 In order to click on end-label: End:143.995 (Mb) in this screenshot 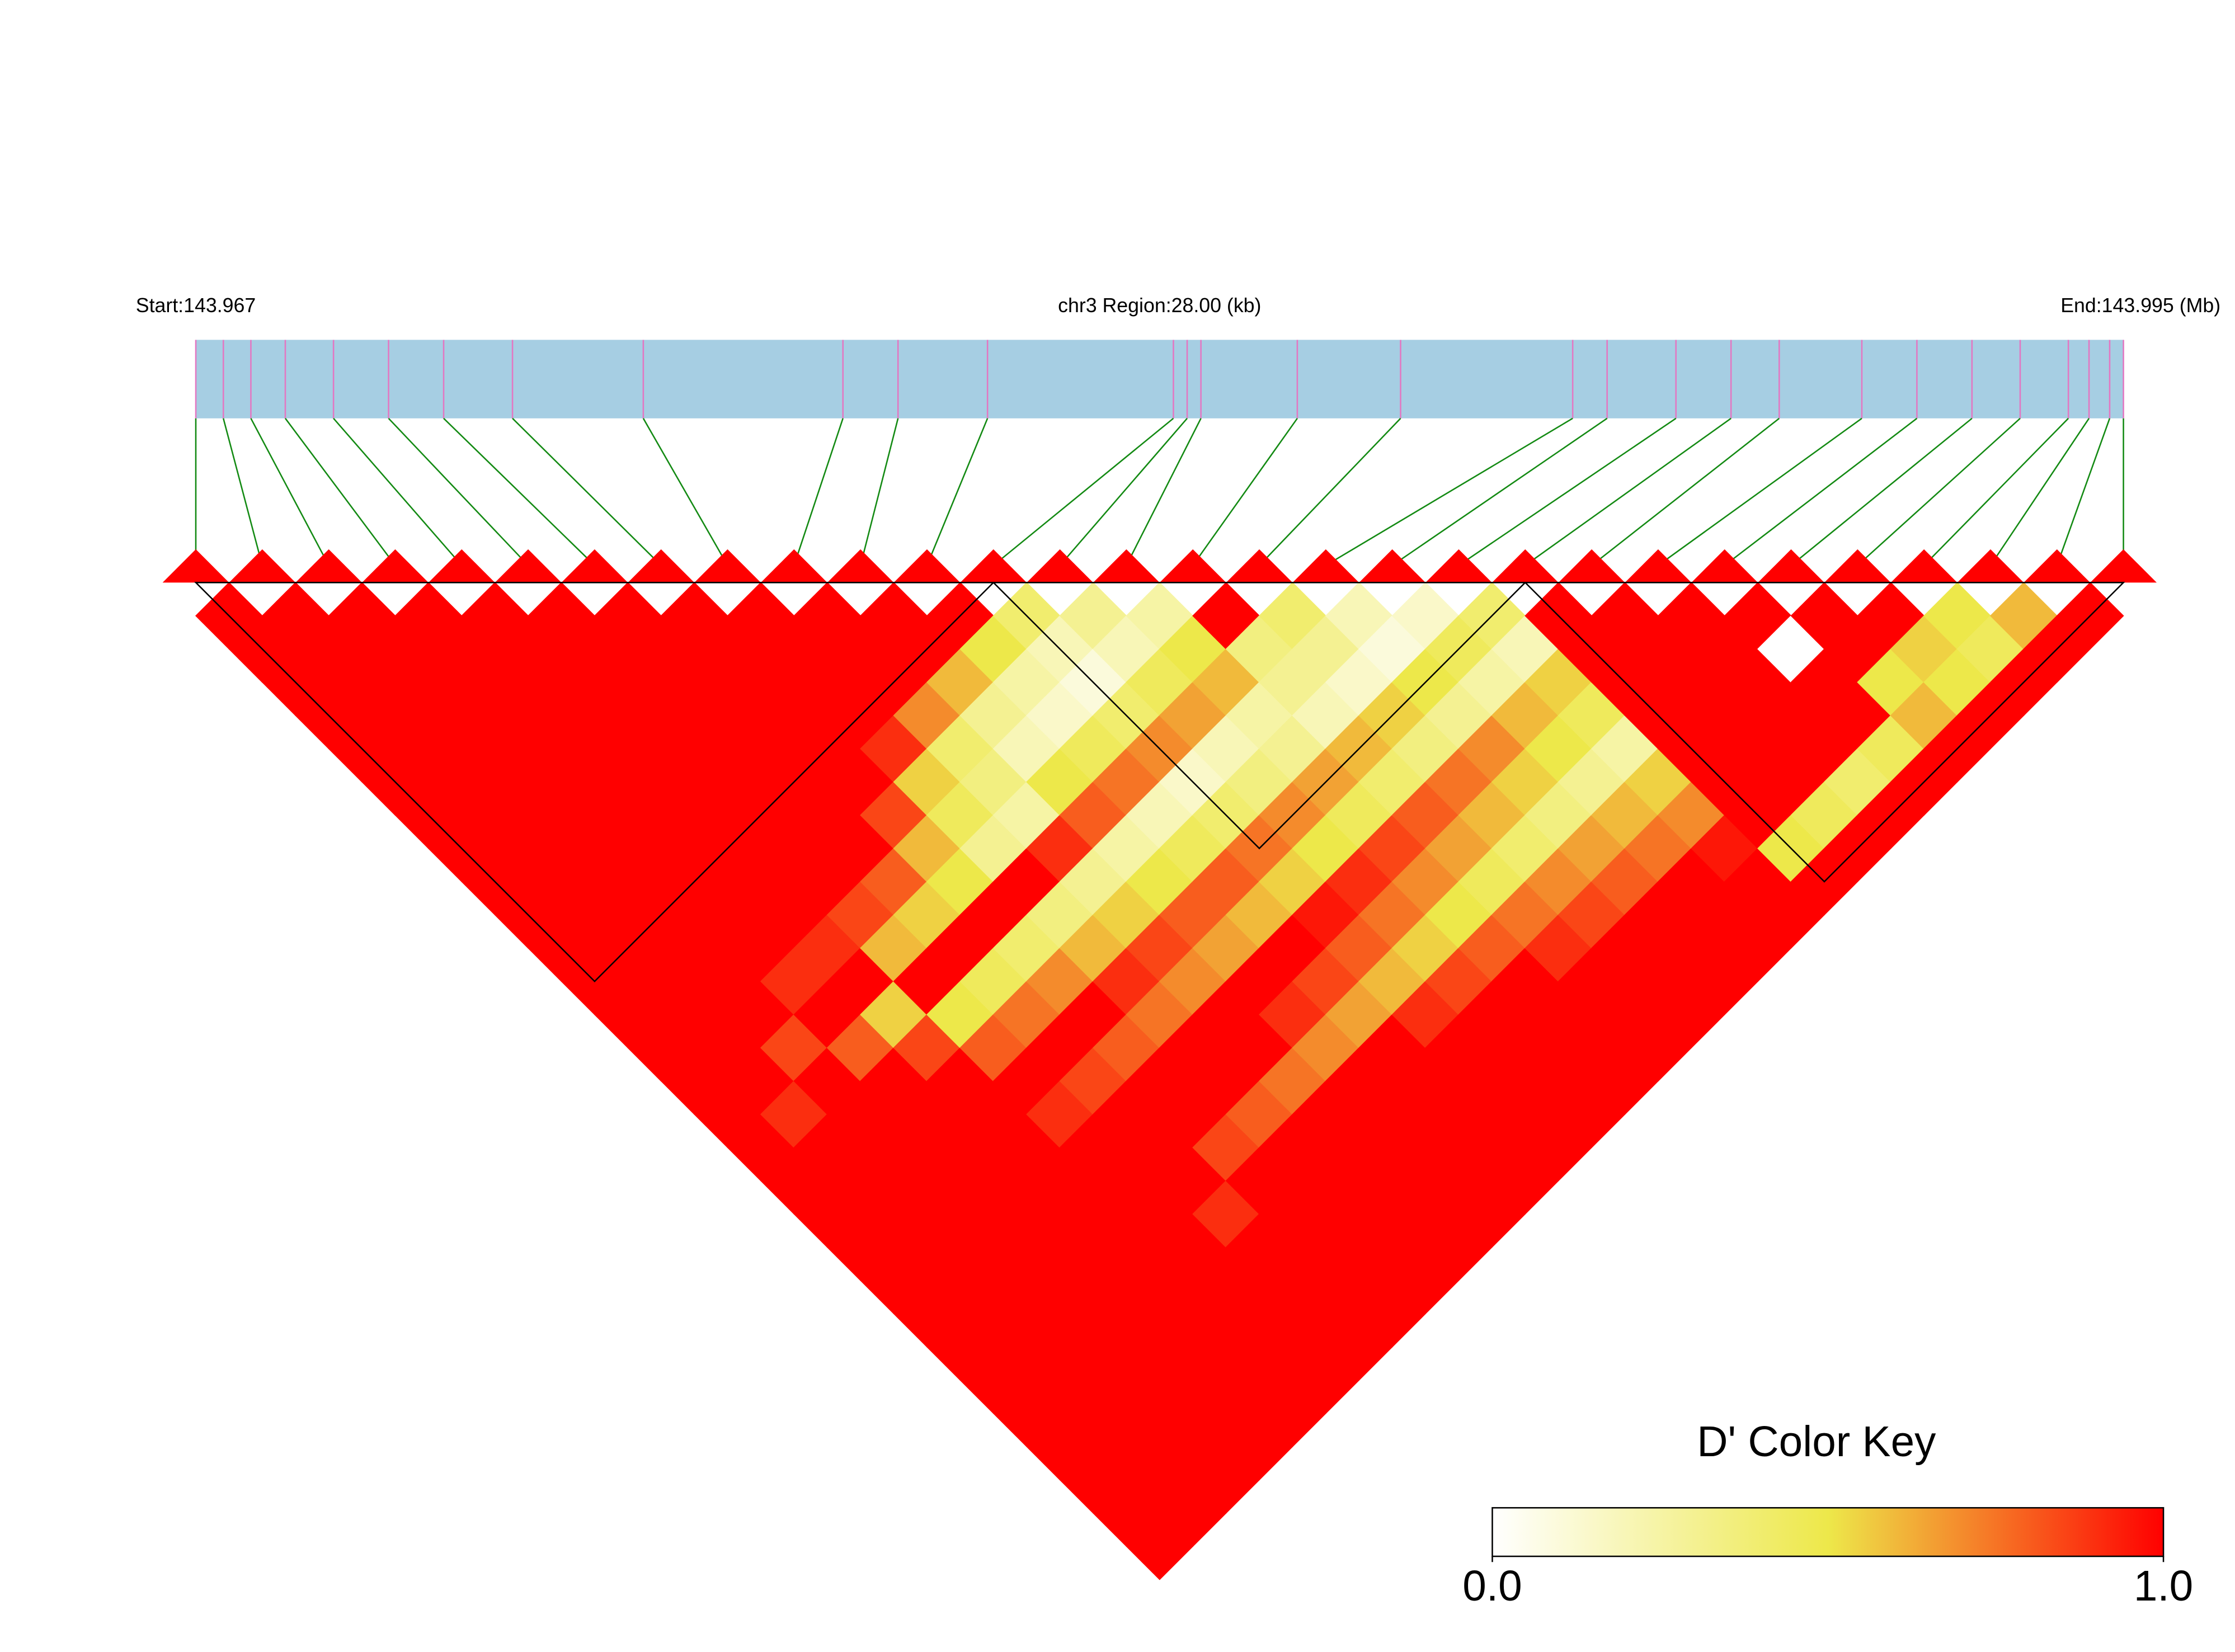, I will do `click(2140, 306)`.